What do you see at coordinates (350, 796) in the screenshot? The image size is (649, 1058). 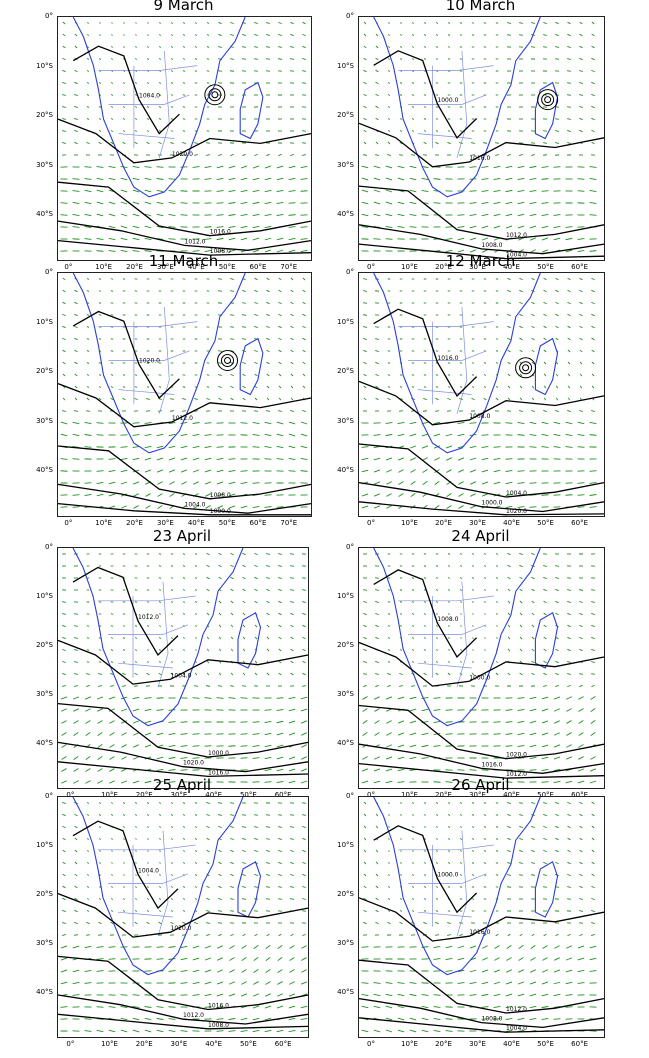 I see `latitude-tick-label: 0°` at bounding box center [350, 796].